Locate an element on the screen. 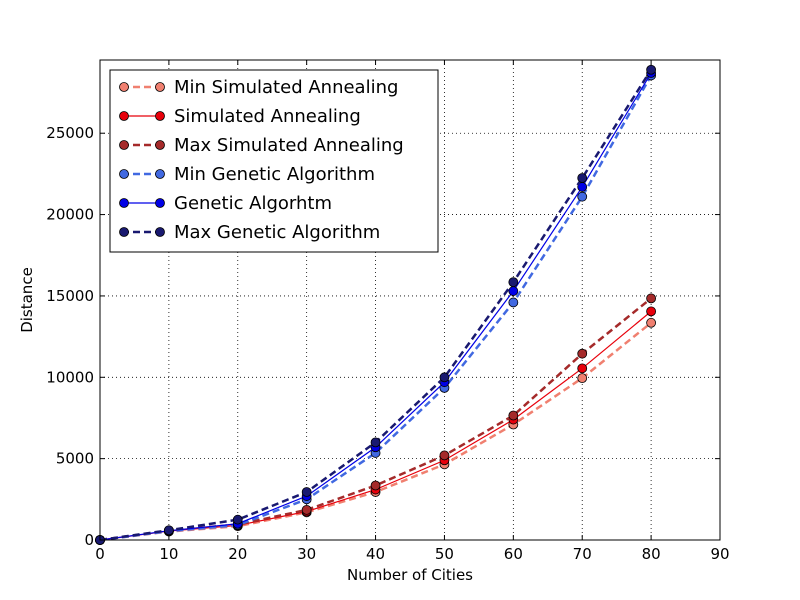 This screenshot has height=600, width=800. legend-label: Simulated Annealing is located at coordinates (267, 116).